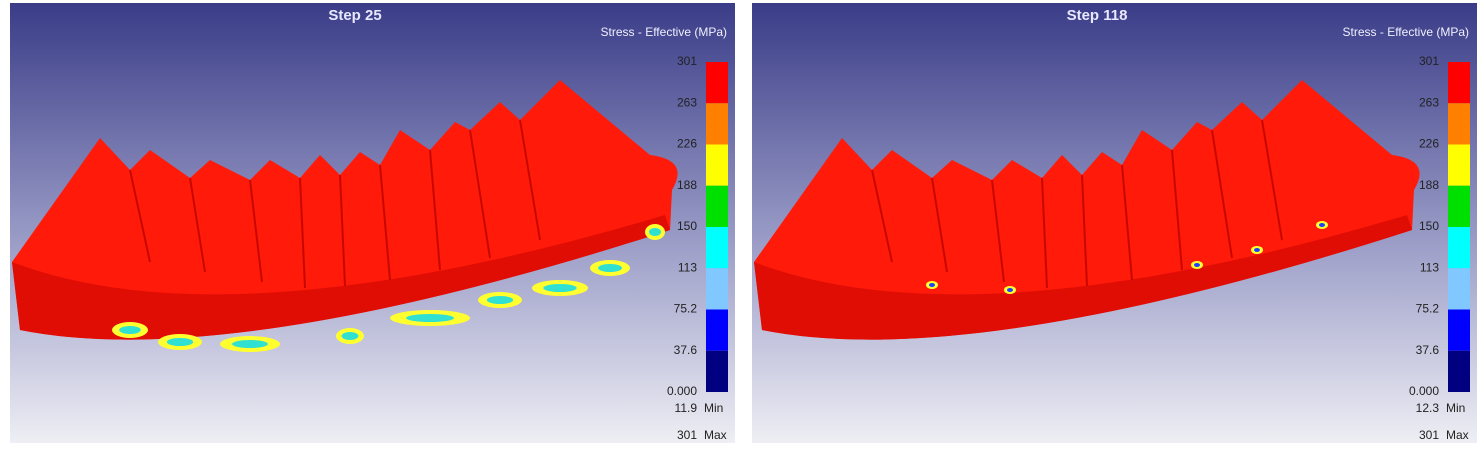  Describe the element at coordinates (1428, 408) in the screenshot. I see `min-value: 12.3` at that location.